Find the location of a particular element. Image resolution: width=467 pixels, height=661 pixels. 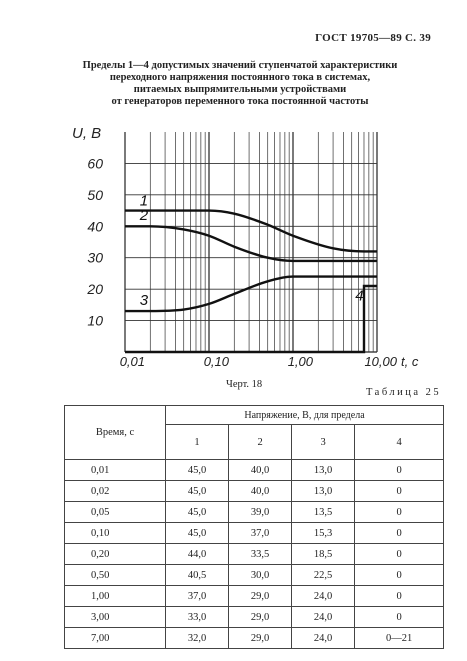

table-row: 0,05 45,0 39,0 13,5 0 is located at coordinates (254, 512).